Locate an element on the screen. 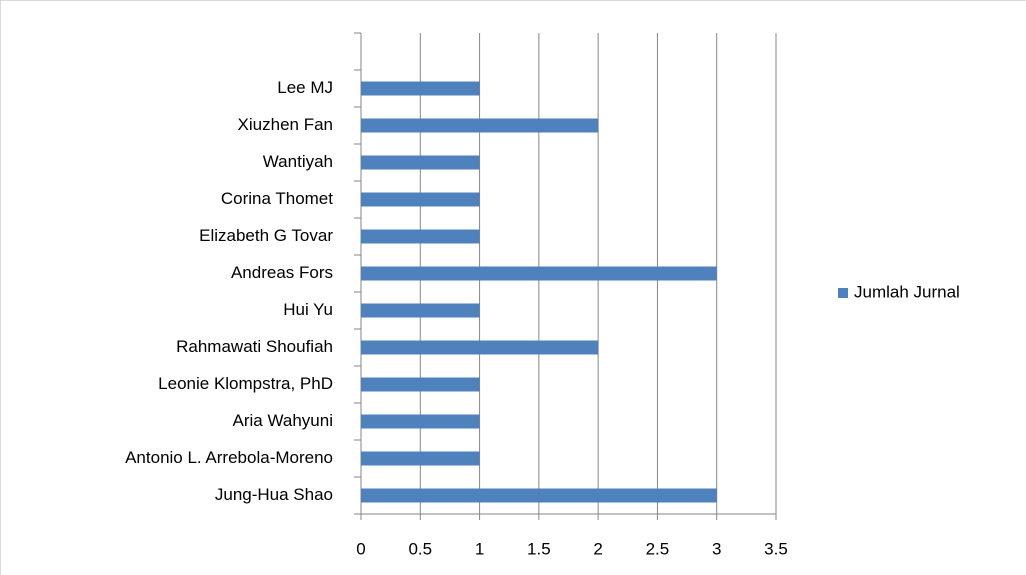 The width and height of the screenshot is (1026, 575). x-tick-label: 0 is located at coordinates (360, 548).